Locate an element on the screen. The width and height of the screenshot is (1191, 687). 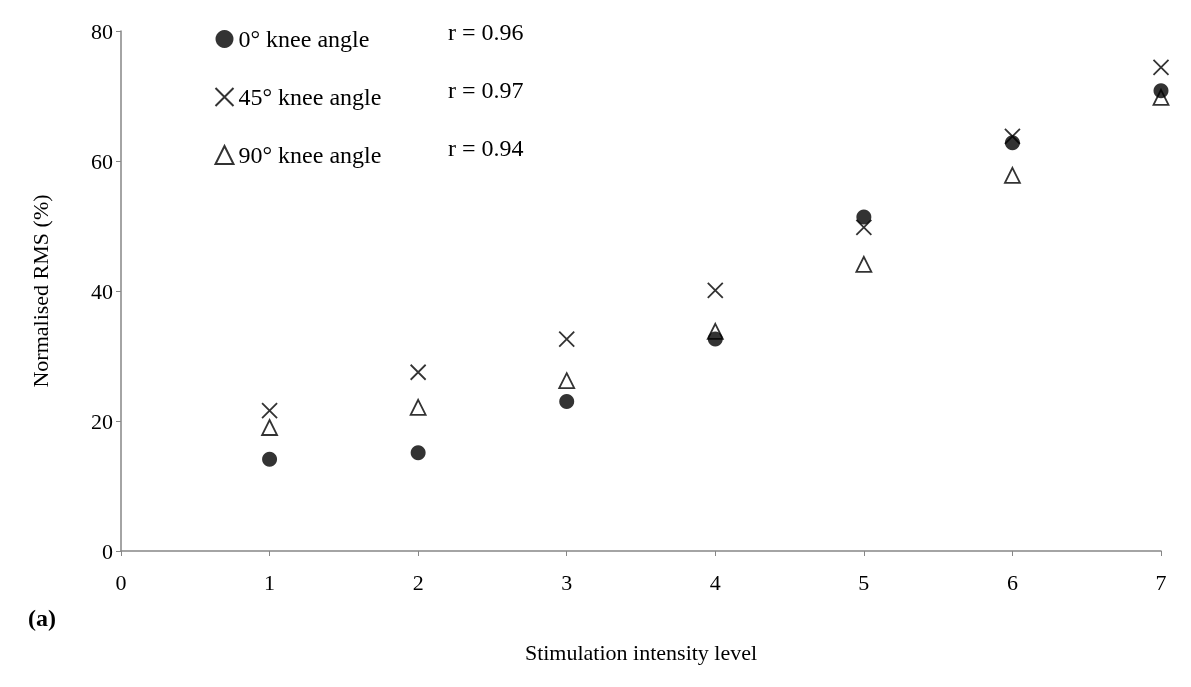
y-tick-label: 80 is located at coordinates (102, 31).